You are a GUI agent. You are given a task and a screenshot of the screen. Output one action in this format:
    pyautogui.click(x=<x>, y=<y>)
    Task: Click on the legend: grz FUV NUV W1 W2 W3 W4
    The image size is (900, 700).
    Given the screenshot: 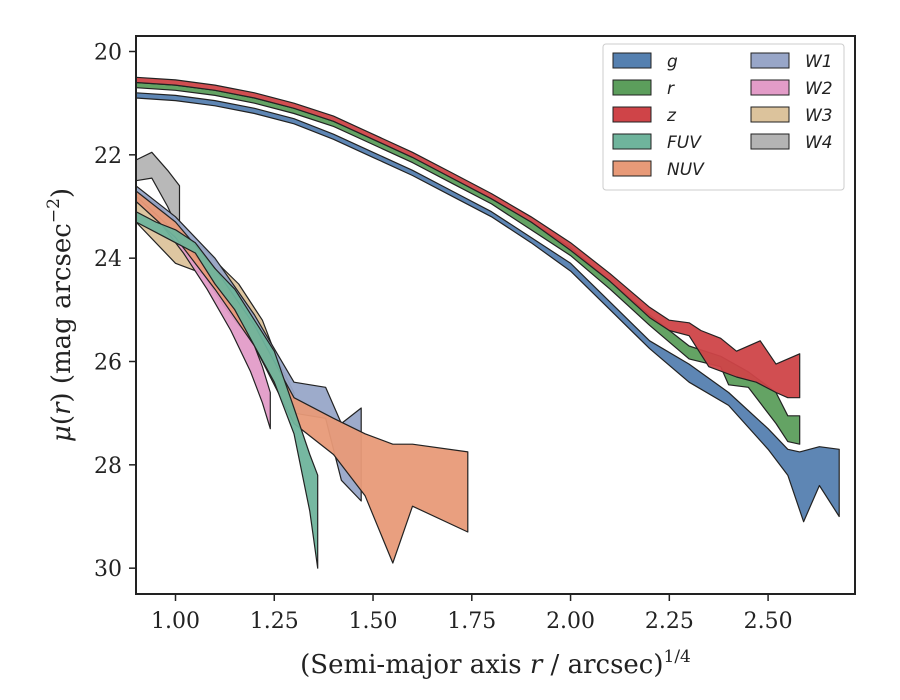 What is the action you would take?
    pyautogui.click(x=723, y=117)
    